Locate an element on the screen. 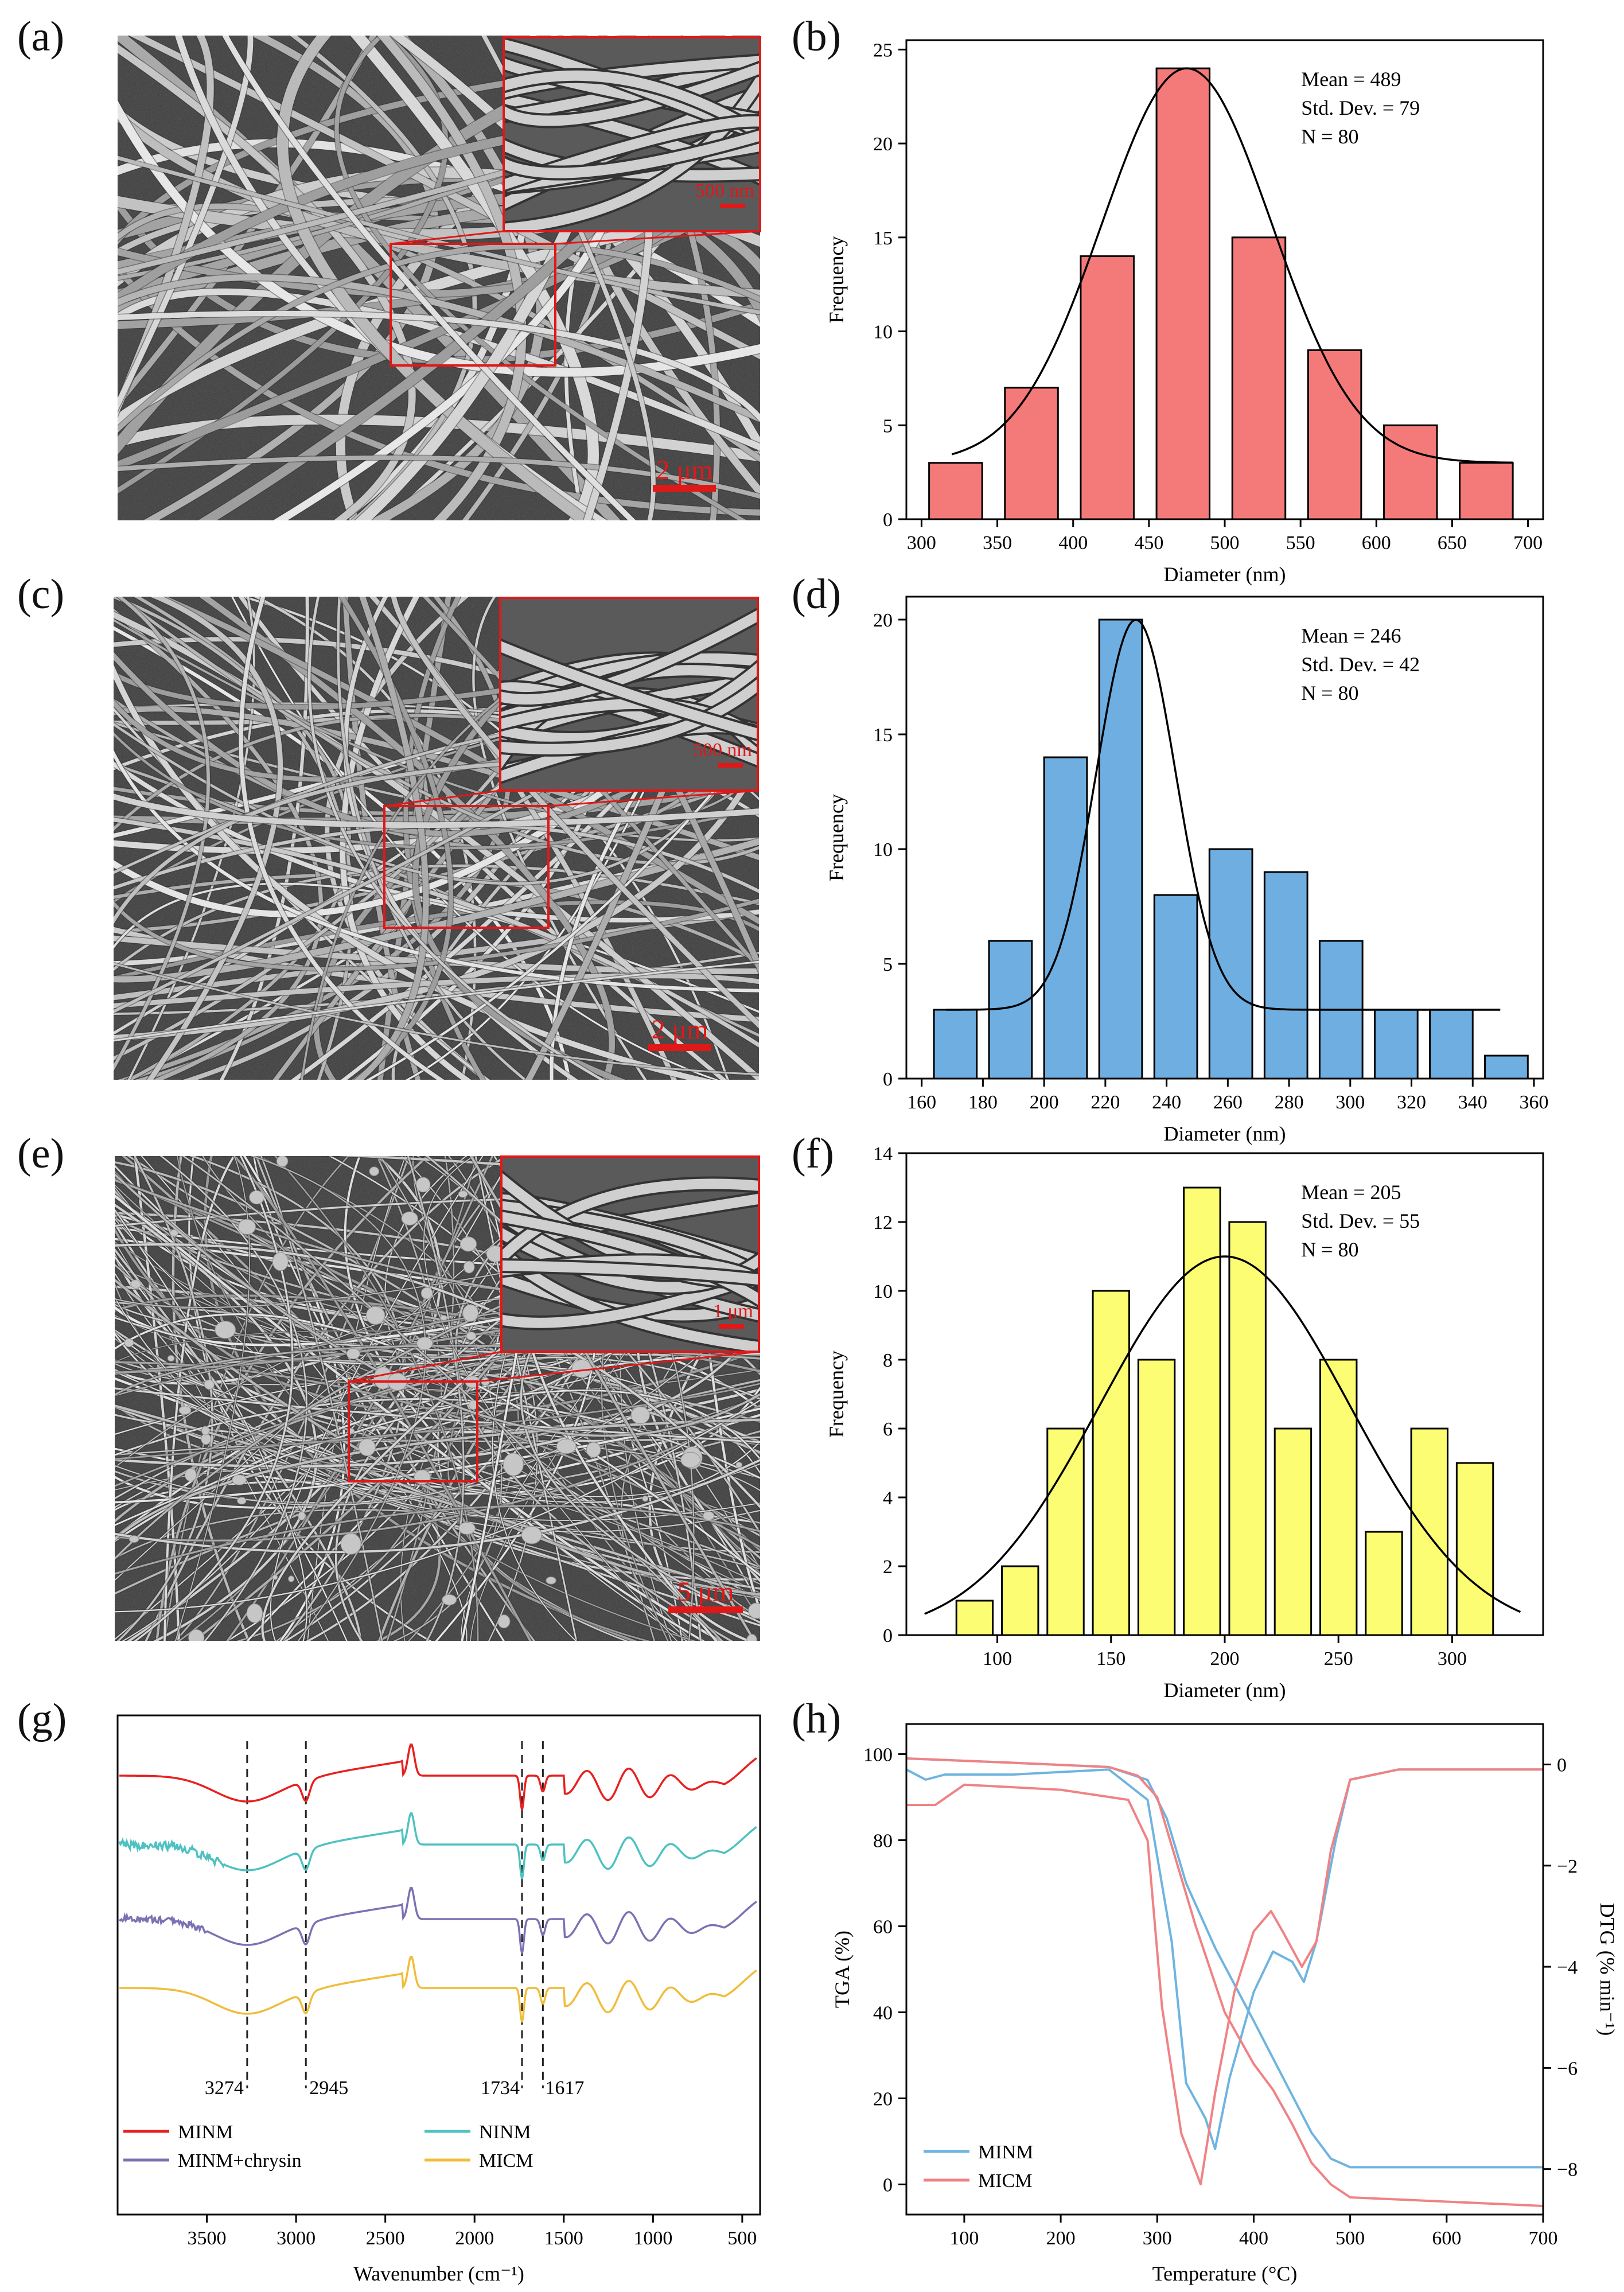  x-tick-label: 360 is located at coordinates (1533, 1102).